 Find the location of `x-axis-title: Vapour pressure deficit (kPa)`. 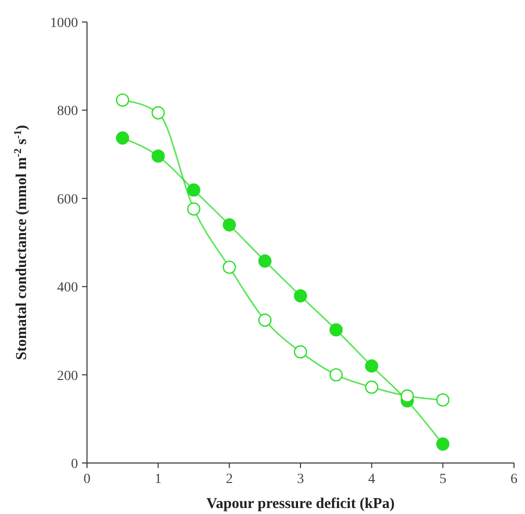

x-axis-title: Vapour pressure deficit (kPa) is located at coordinates (300, 504).